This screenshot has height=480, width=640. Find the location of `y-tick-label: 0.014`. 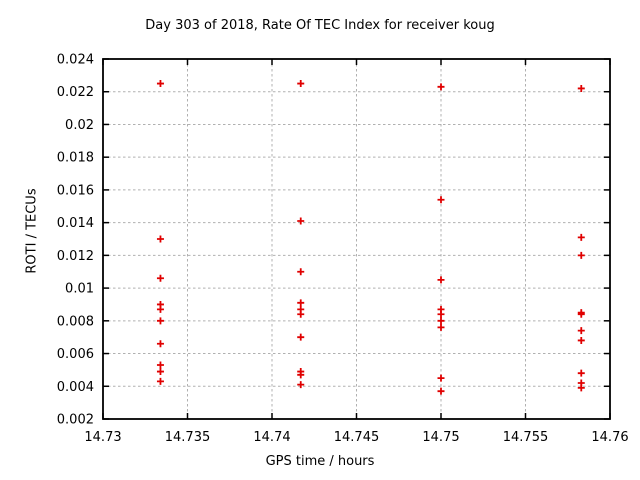

y-tick-label: 0.014 is located at coordinates (75, 223).